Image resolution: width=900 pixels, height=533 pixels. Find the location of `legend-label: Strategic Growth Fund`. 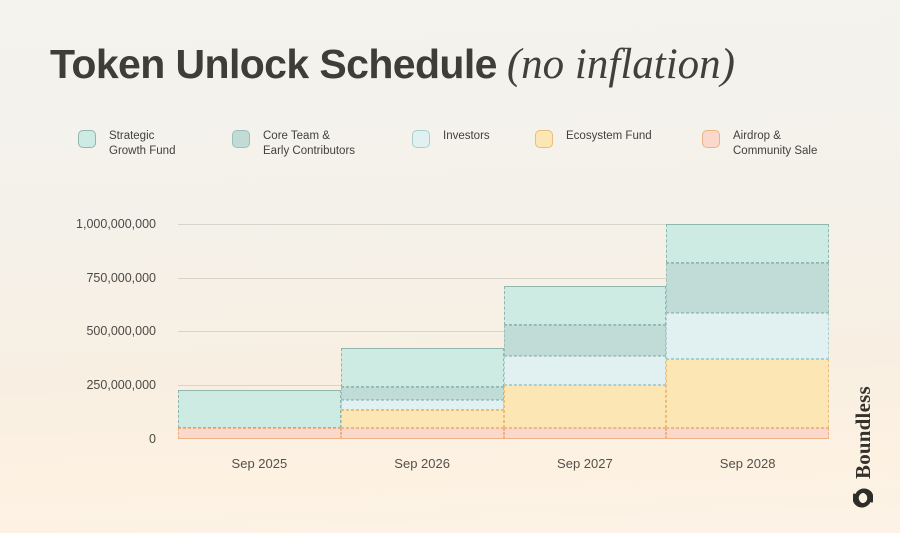

legend-label: Strategic Growth Fund is located at coordinates (142, 143).